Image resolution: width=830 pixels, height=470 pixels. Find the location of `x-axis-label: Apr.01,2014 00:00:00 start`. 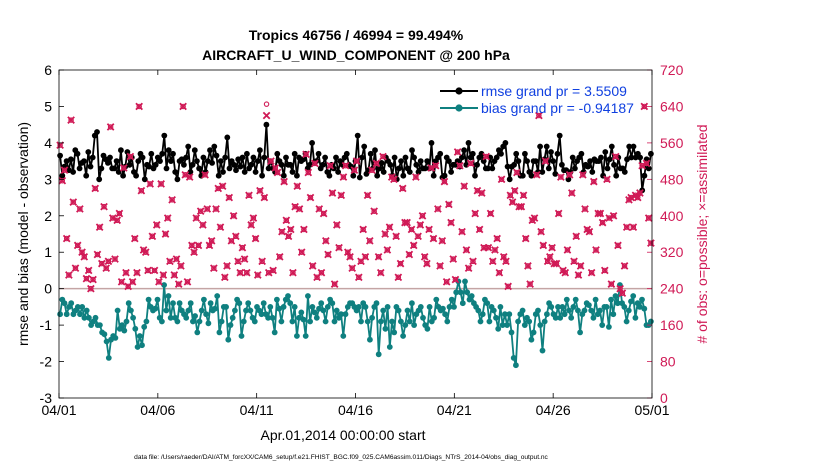

x-axis-label: Apr.01,2014 00:00:00 start is located at coordinates (342, 435).